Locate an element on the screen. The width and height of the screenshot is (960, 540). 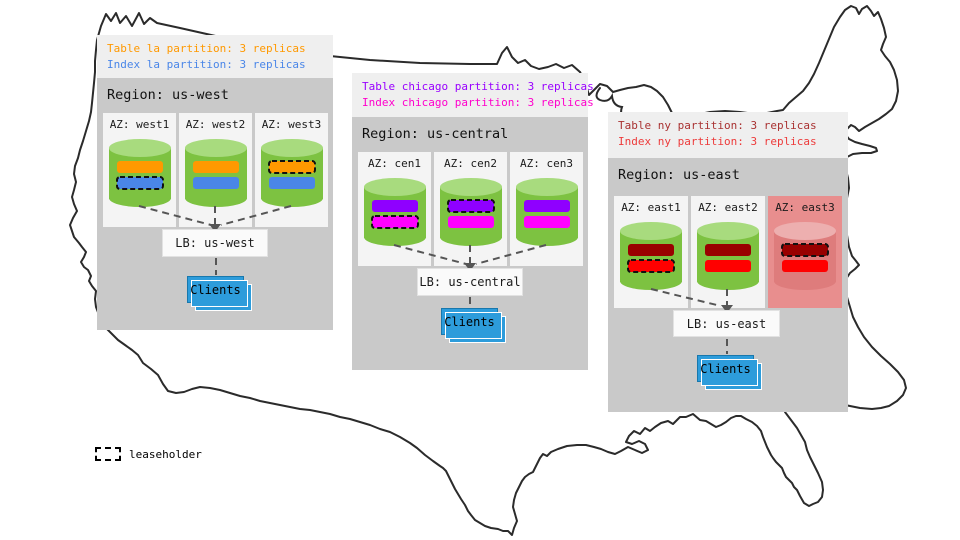
leaseholder-swatch-icon is located at coordinates (108, 454).